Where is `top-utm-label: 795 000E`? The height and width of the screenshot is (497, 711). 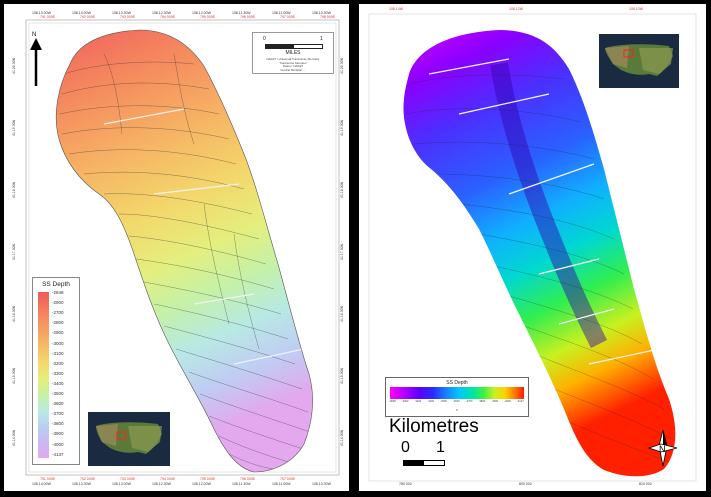 top-utm-label: 795 000E is located at coordinates (207, 17).